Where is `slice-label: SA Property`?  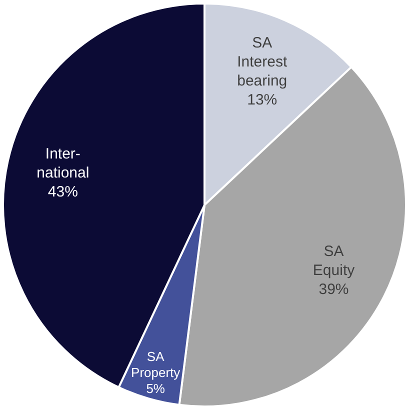 slice-label: SA Property is located at coordinates (156, 364).